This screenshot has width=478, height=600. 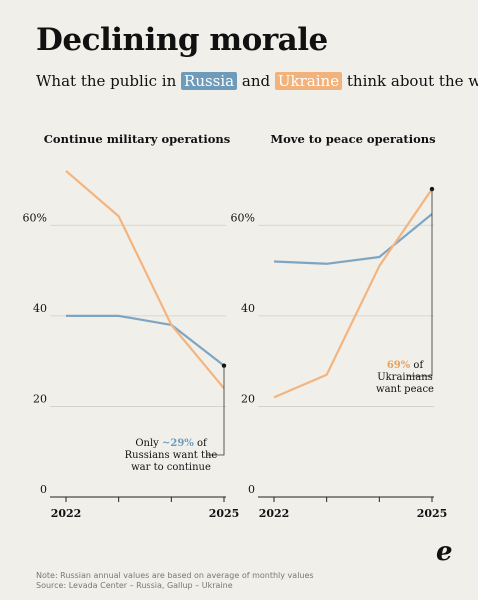 What do you see at coordinates (171, 455) in the screenshot?
I see `panel-1-annotation-line-2: Russians want the` at bounding box center [171, 455].